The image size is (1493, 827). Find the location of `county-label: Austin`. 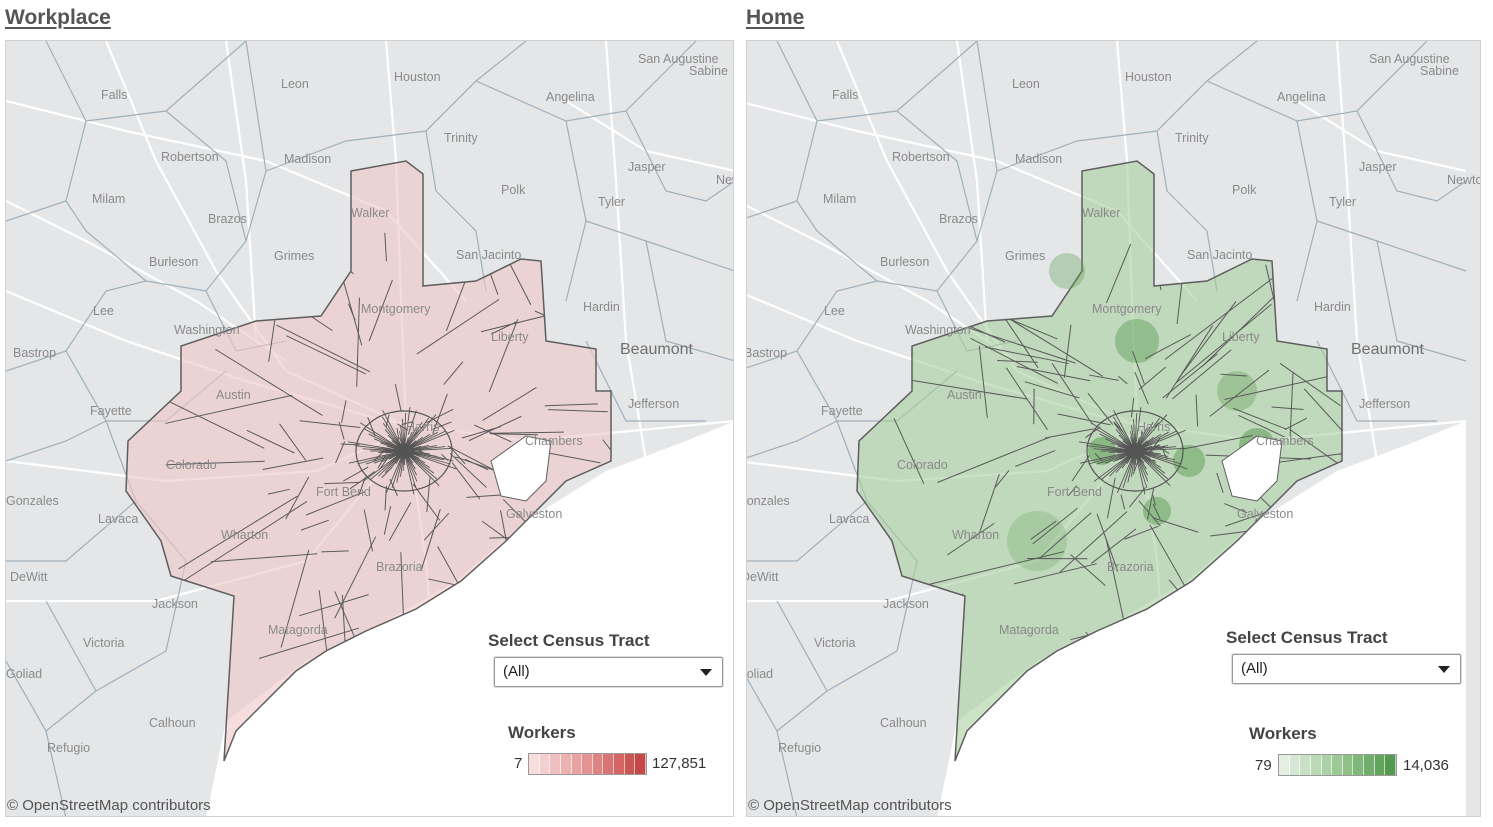

county-label: Austin is located at coordinates (964, 395).